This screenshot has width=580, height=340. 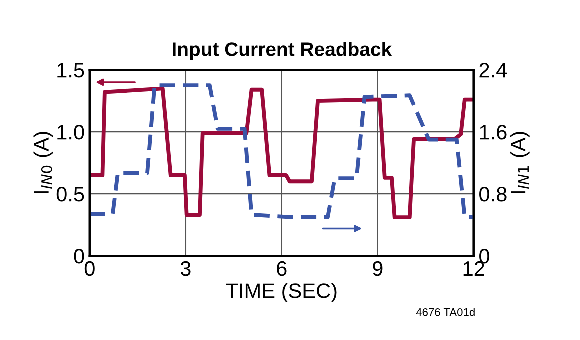 What do you see at coordinates (71, 70) in the screenshot?
I see `y-tick-label: 1.5` at bounding box center [71, 70].